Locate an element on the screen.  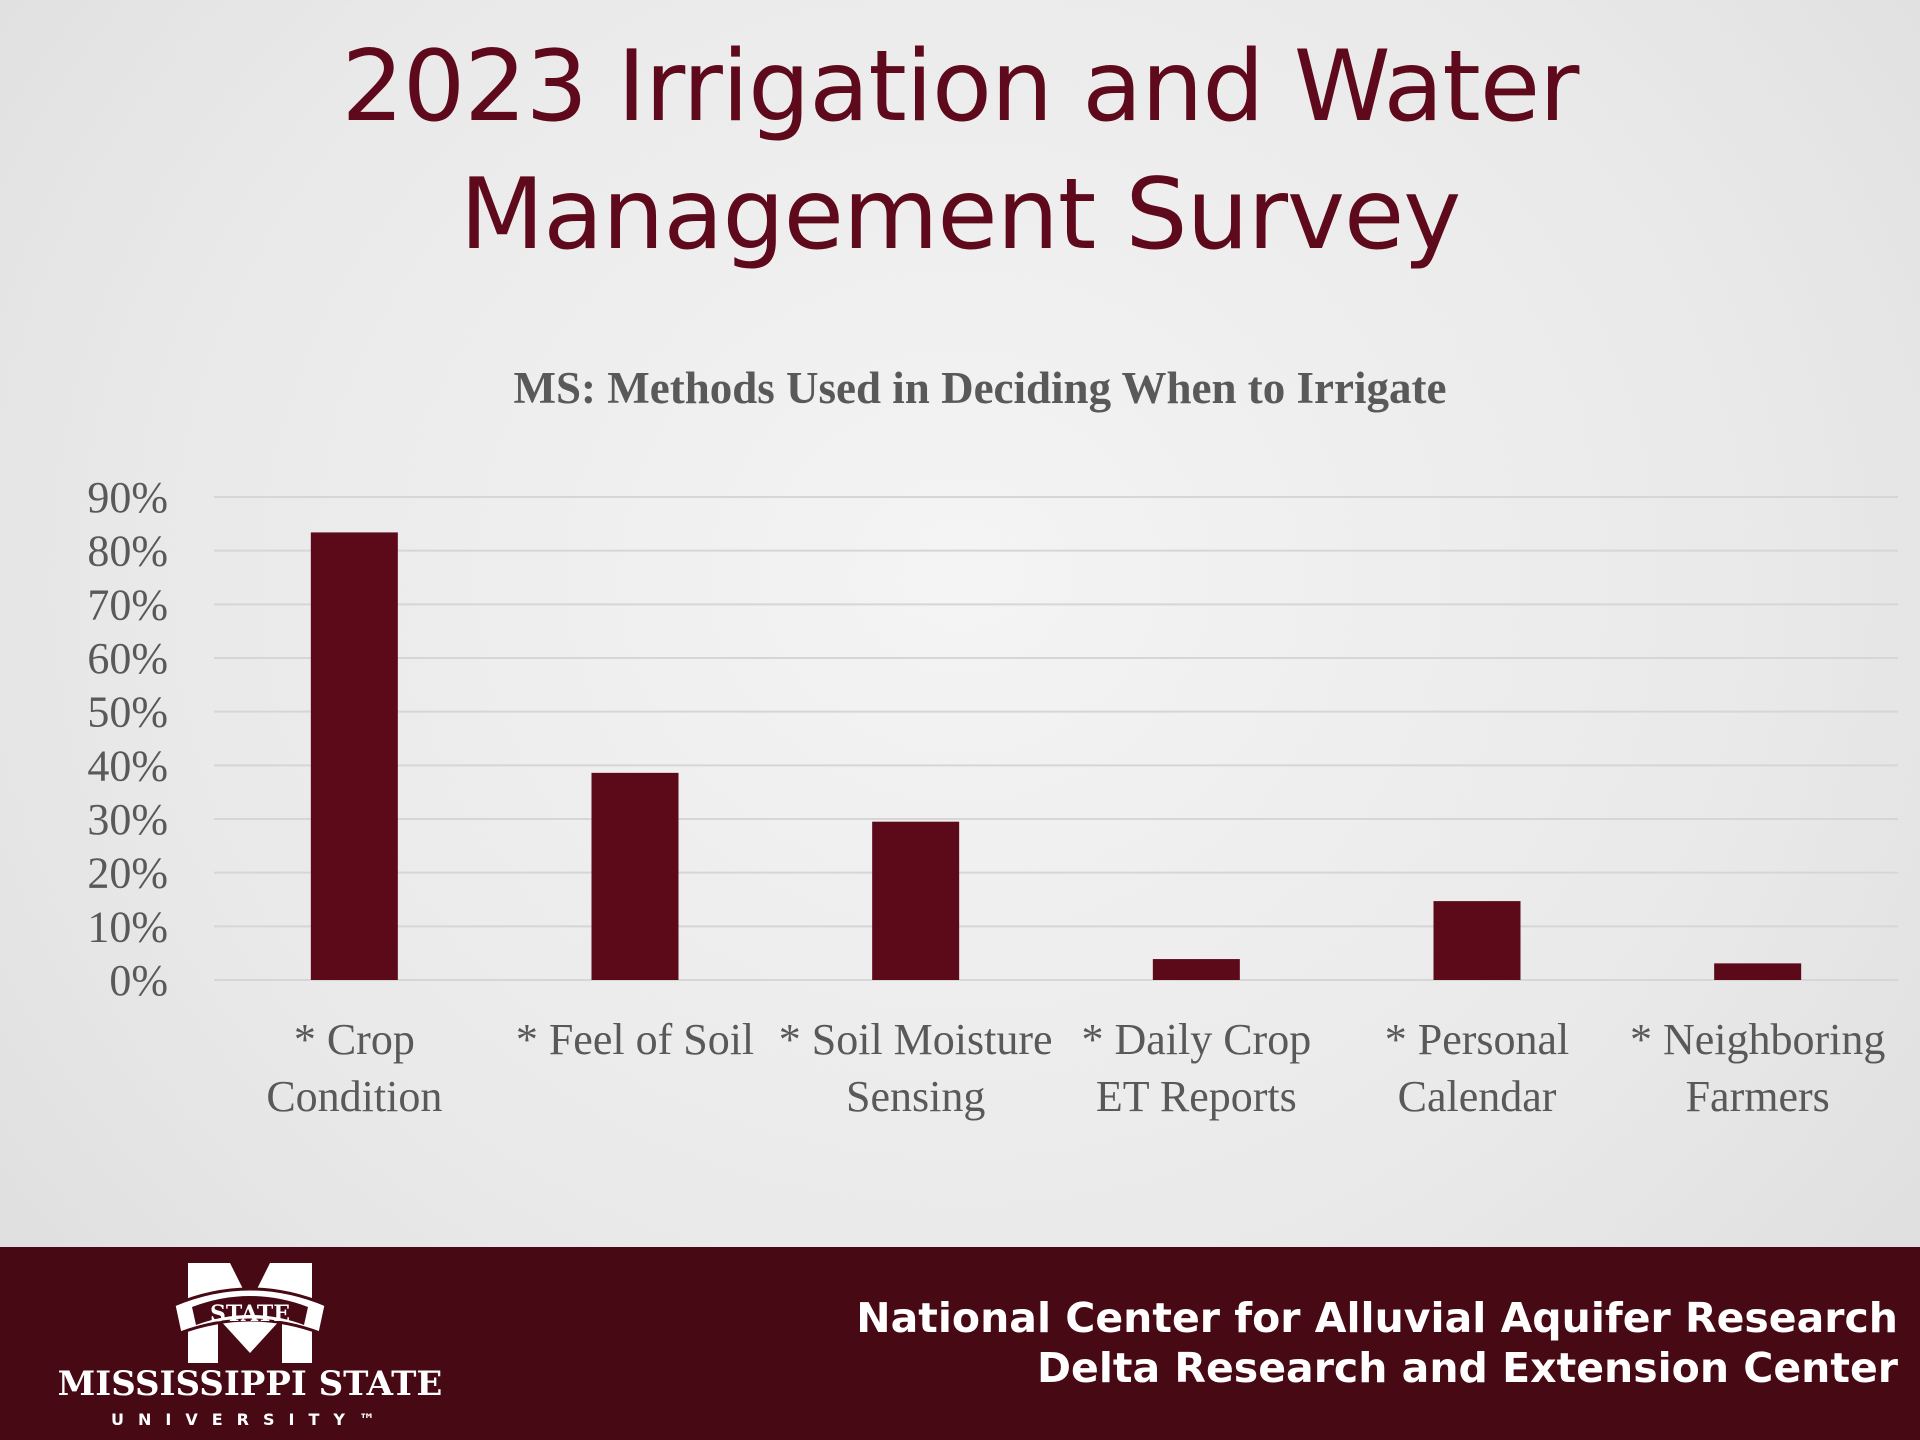
y-tick-label: 30% is located at coordinates (127, 819).